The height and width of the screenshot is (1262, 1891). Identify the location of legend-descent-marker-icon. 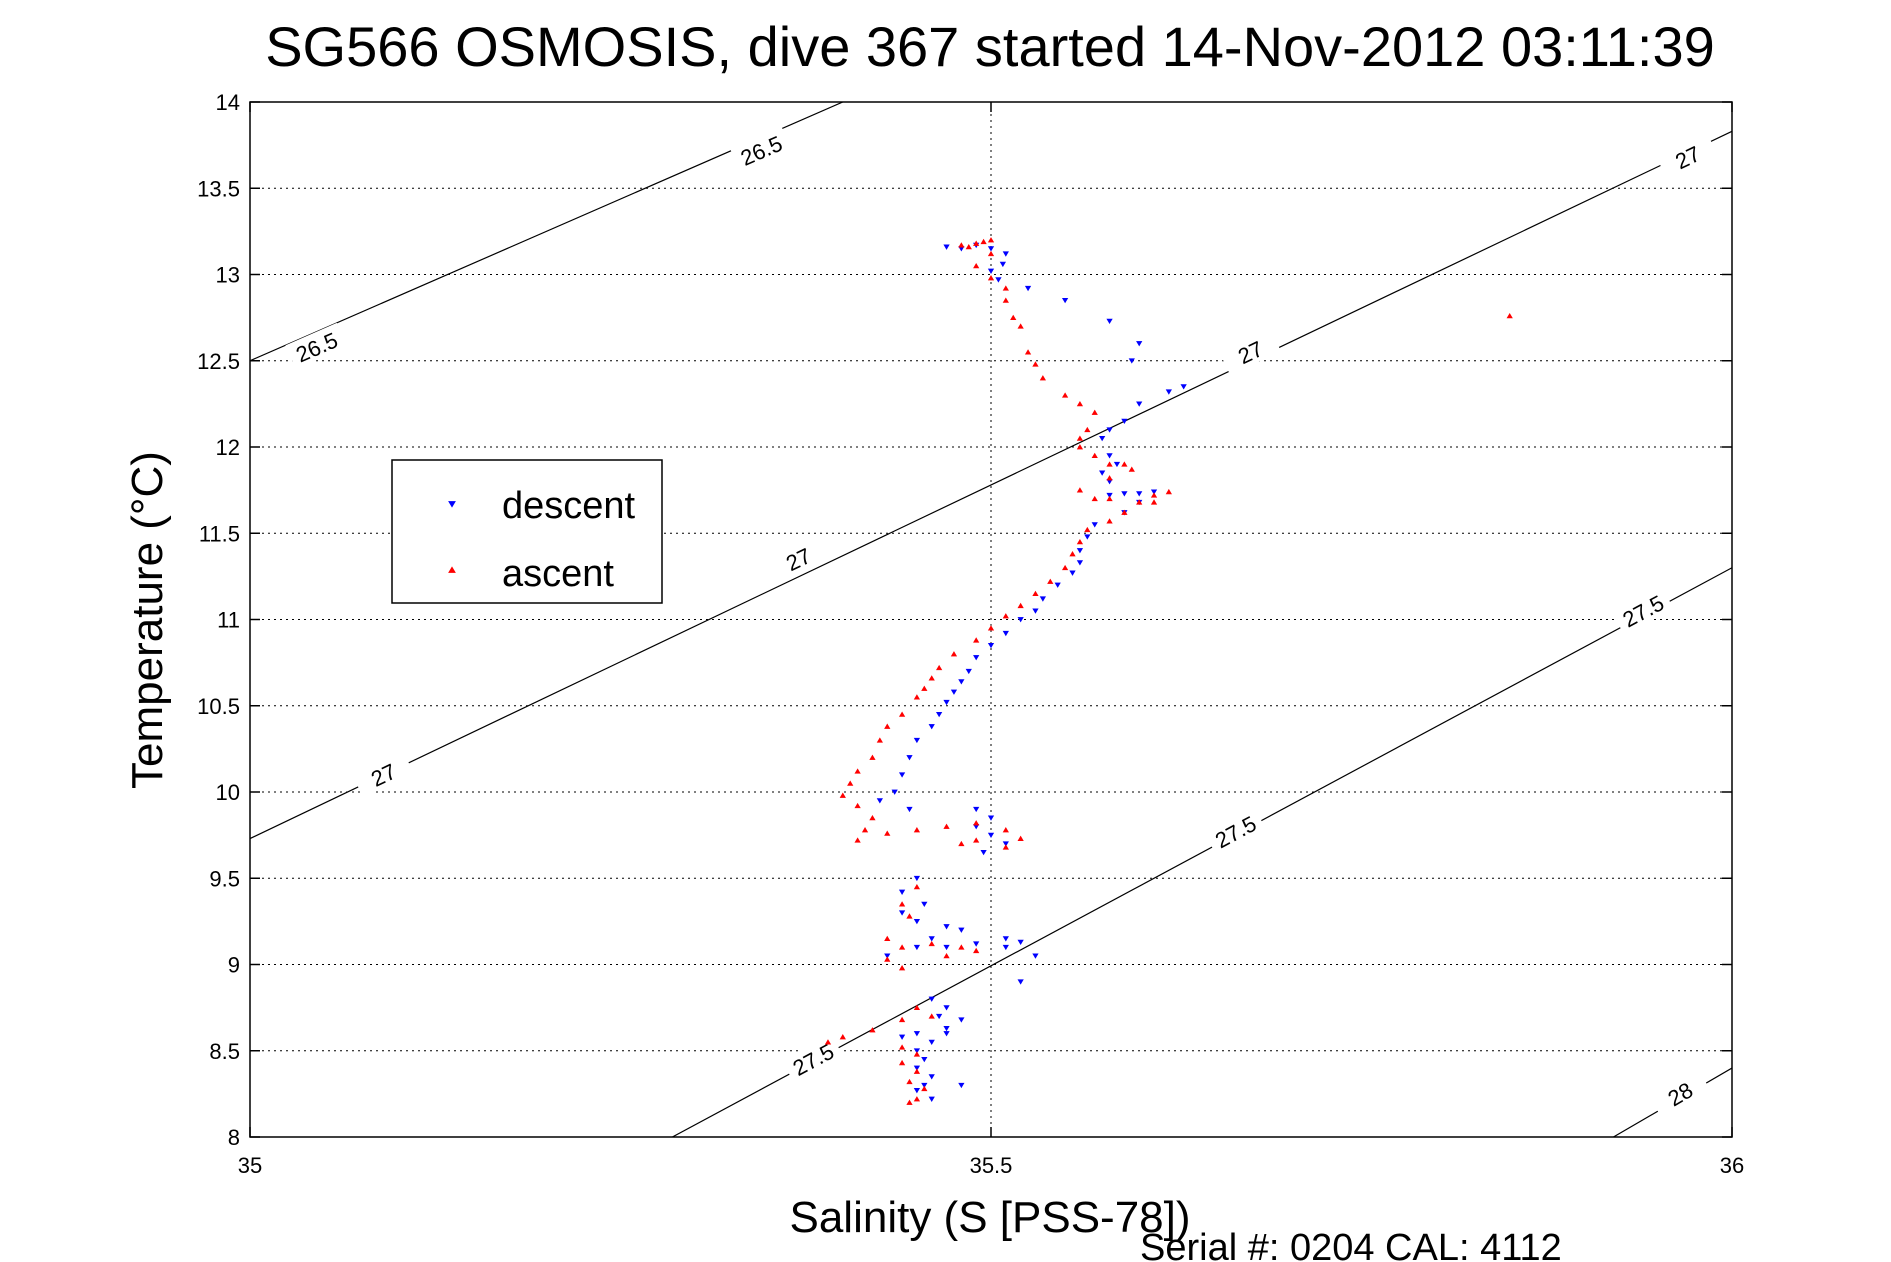
(452, 504).